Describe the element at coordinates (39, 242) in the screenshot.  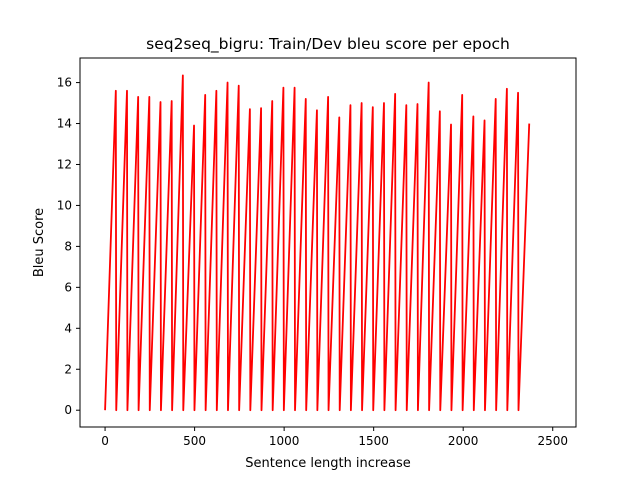
I see `y-axis-label: Bleu Score` at that location.